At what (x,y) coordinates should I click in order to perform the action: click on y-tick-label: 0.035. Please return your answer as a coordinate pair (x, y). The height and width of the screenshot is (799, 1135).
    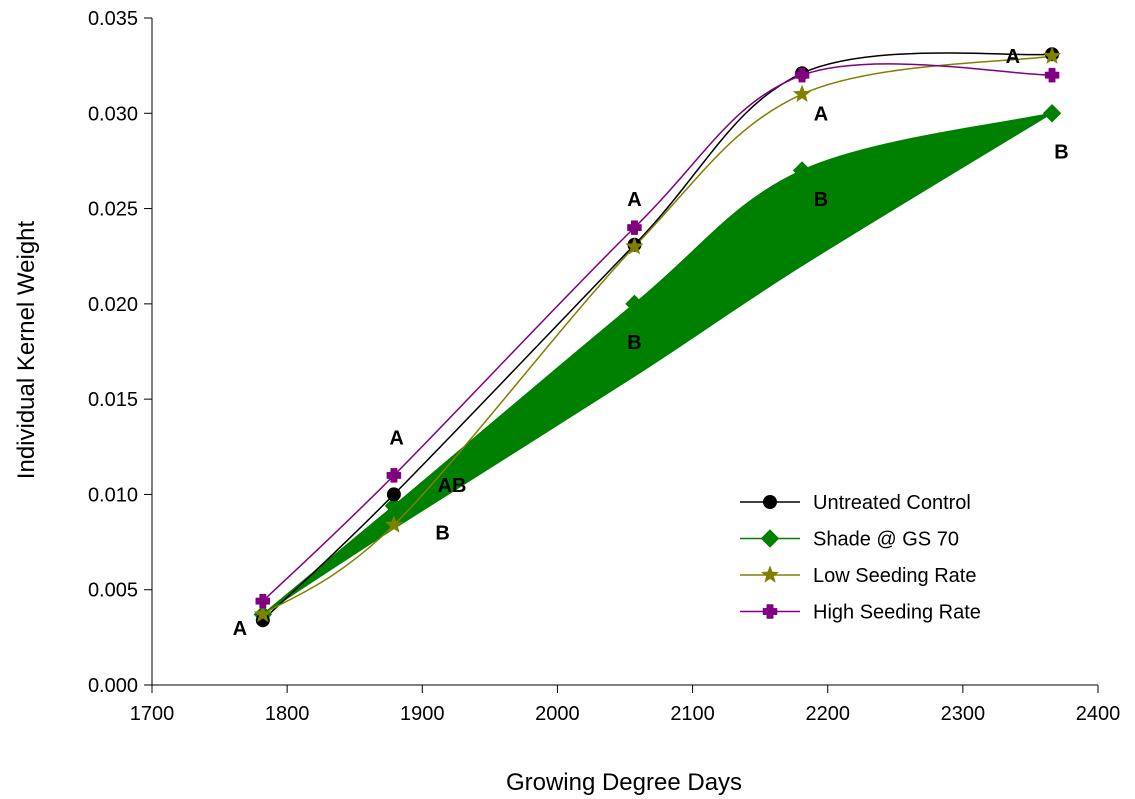
    Looking at the image, I should click on (113, 19).